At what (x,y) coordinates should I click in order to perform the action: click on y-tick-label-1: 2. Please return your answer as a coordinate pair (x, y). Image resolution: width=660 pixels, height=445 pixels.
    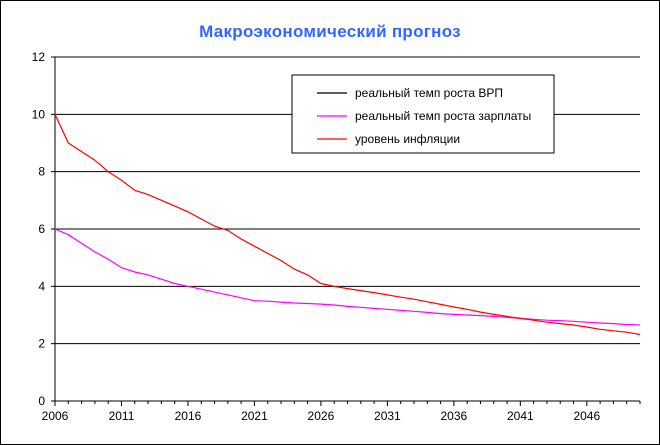
    Looking at the image, I should click on (41, 344).